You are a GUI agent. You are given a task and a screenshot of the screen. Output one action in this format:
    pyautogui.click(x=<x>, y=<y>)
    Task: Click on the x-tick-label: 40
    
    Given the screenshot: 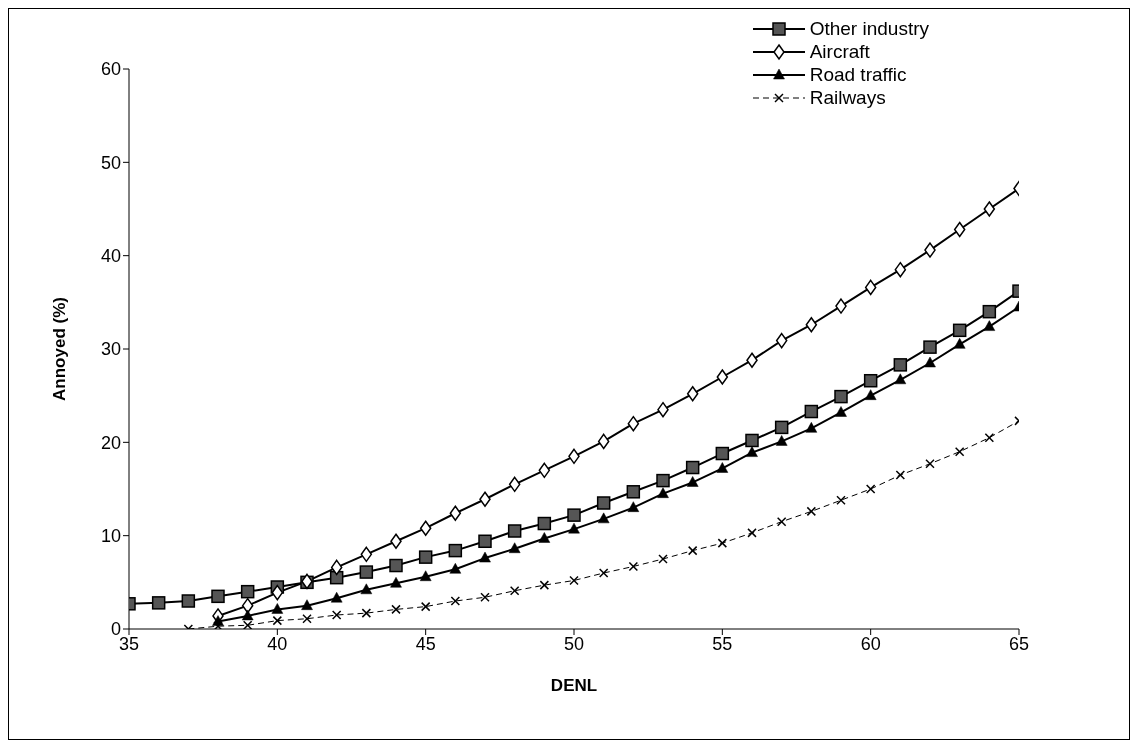 What is the action you would take?
    pyautogui.click(x=277, y=643)
    